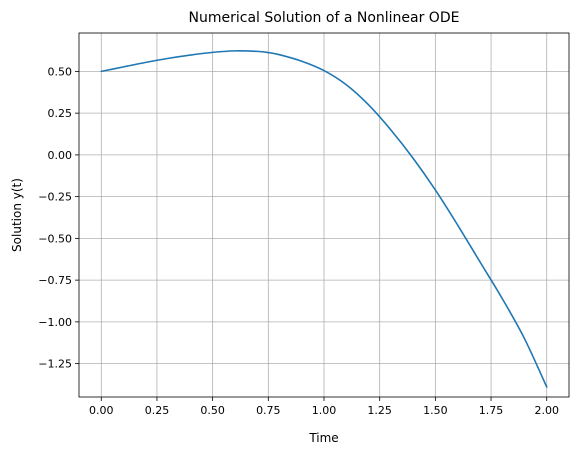 This screenshot has width=587, height=455. I want to click on y-tick-label: 0.00, so click(60, 155).